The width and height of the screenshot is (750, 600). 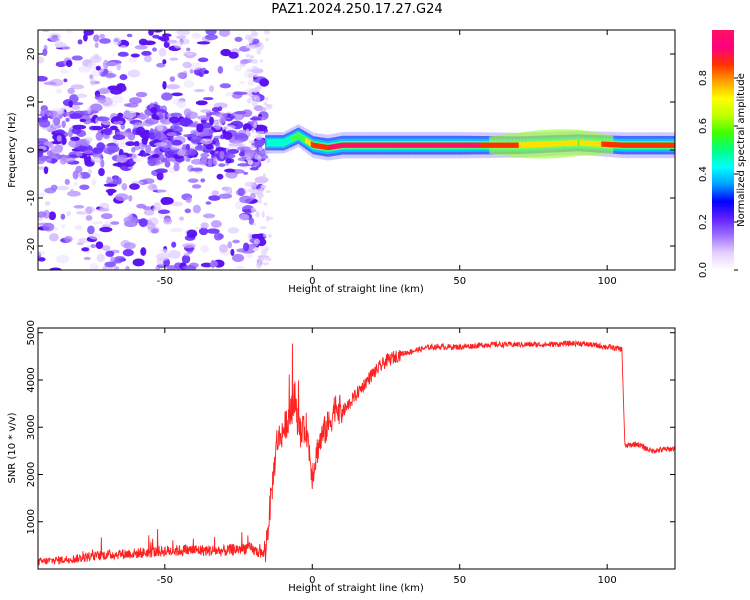 What do you see at coordinates (703, 78) in the screenshot?
I see `colorbar-tick-label: 0.8` at bounding box center [703, 78].